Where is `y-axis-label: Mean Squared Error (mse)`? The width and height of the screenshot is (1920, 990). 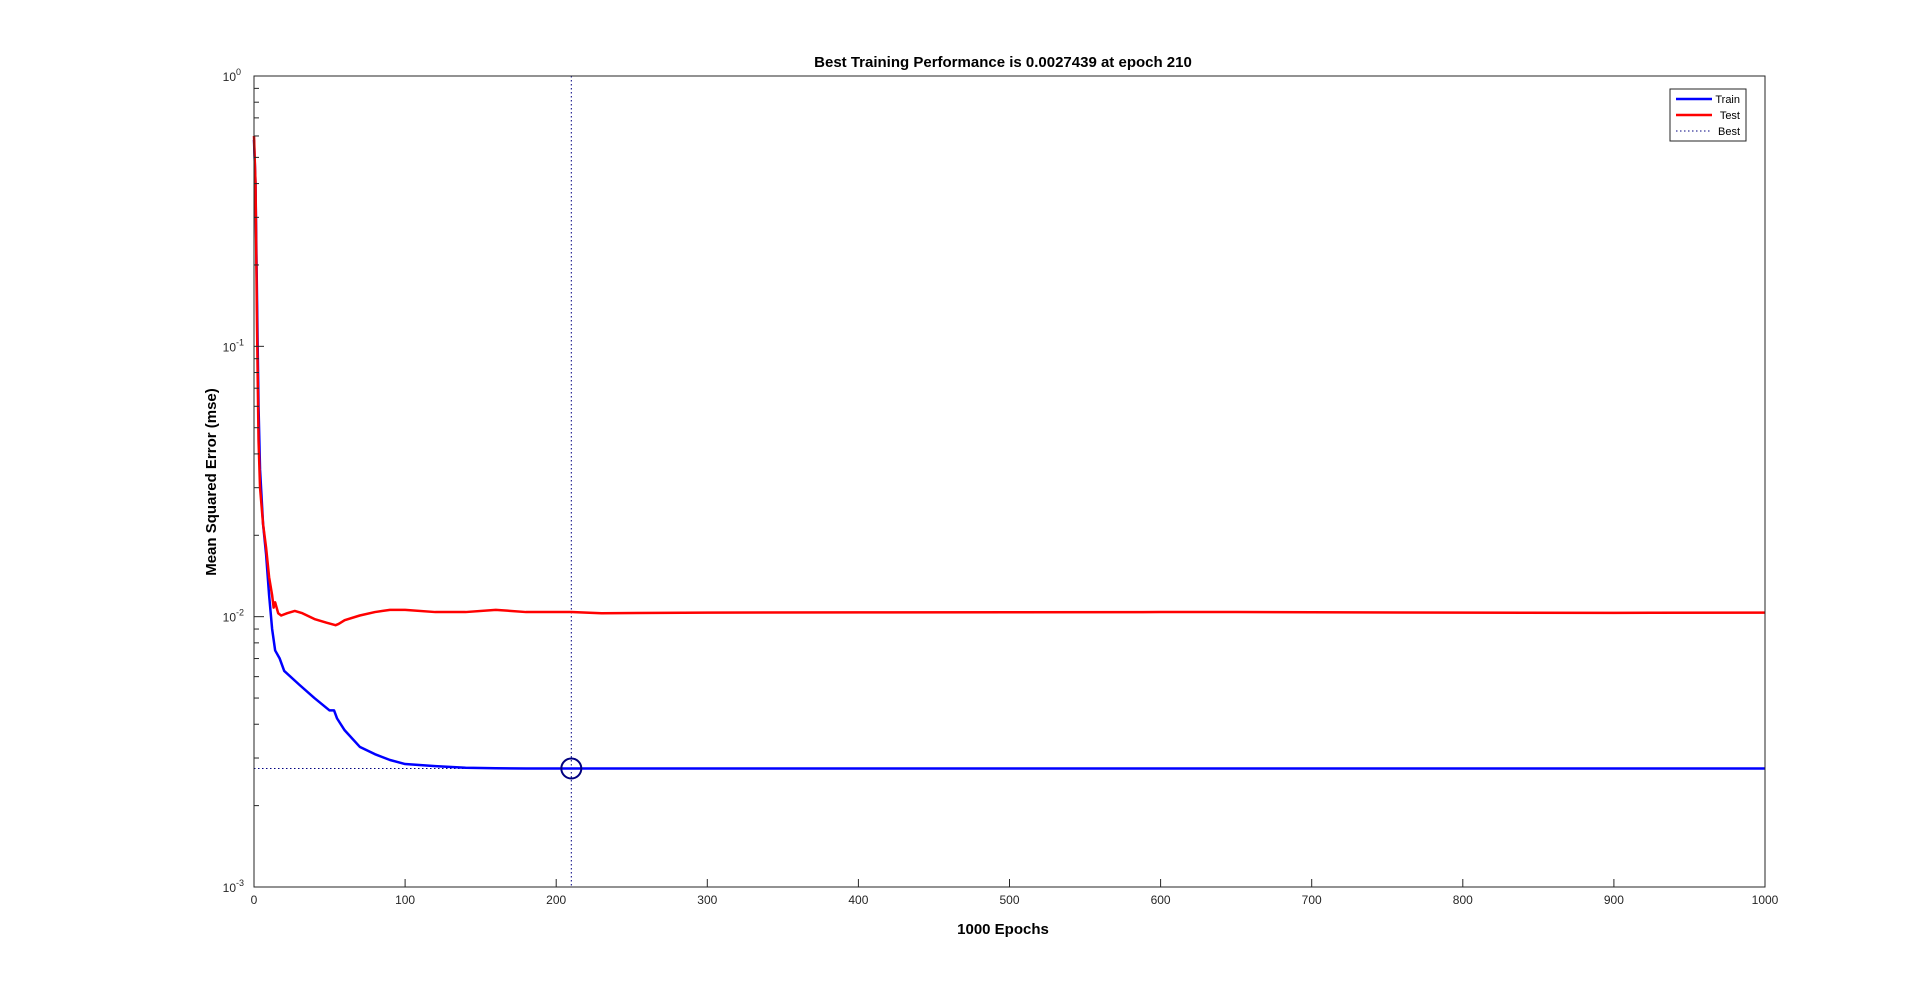
y-axis-label: Mean Squared Error (mse) is located at coordinates (211, 482).